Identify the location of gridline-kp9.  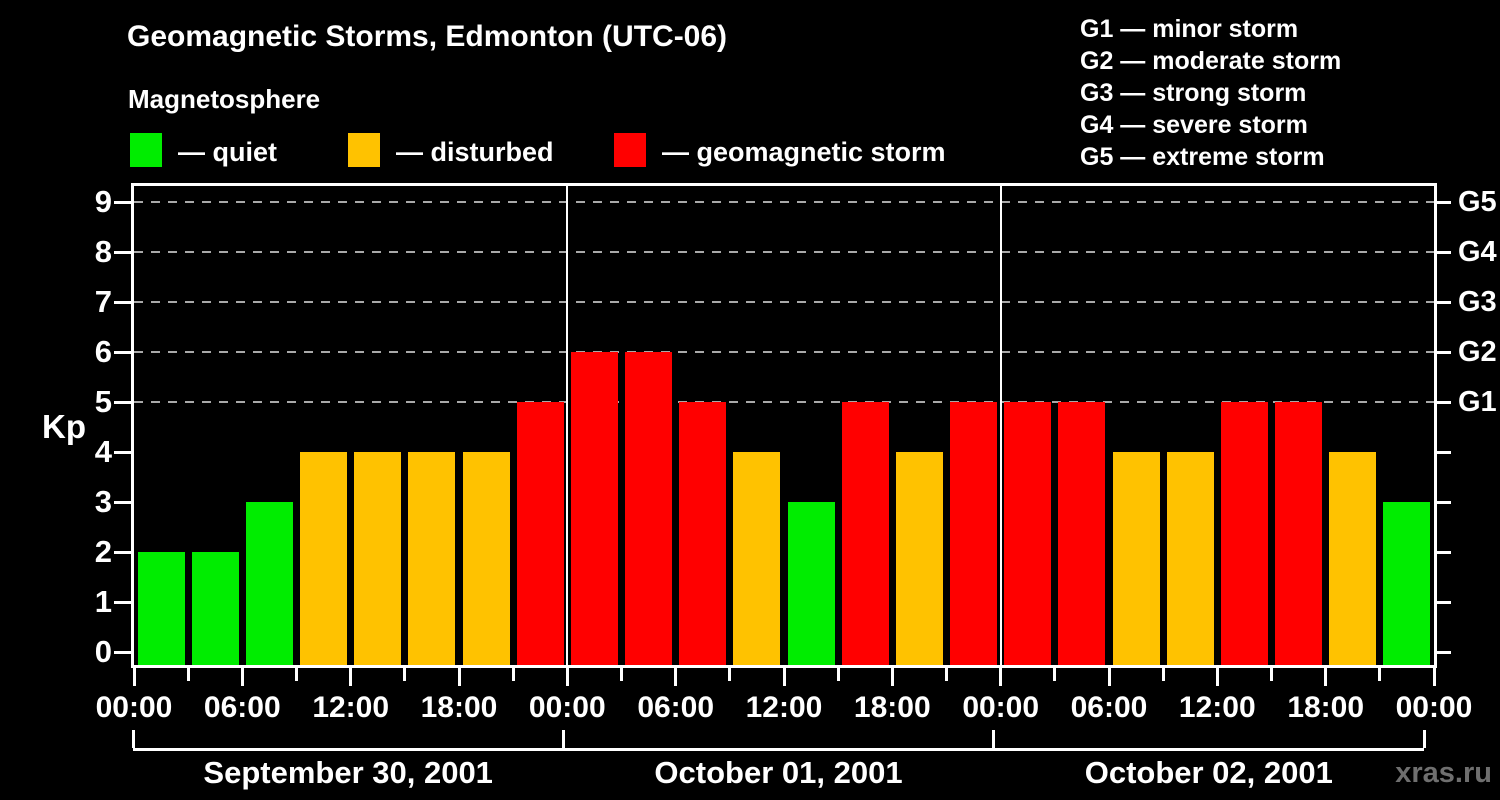
(784, 202).